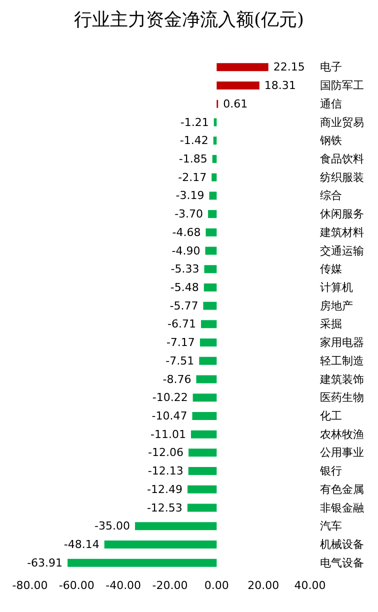  What do you see at coordinates (342, 361) in the screenshot?
I see `y-tick-label: 轻工制造` at bounding box center [342, 361].